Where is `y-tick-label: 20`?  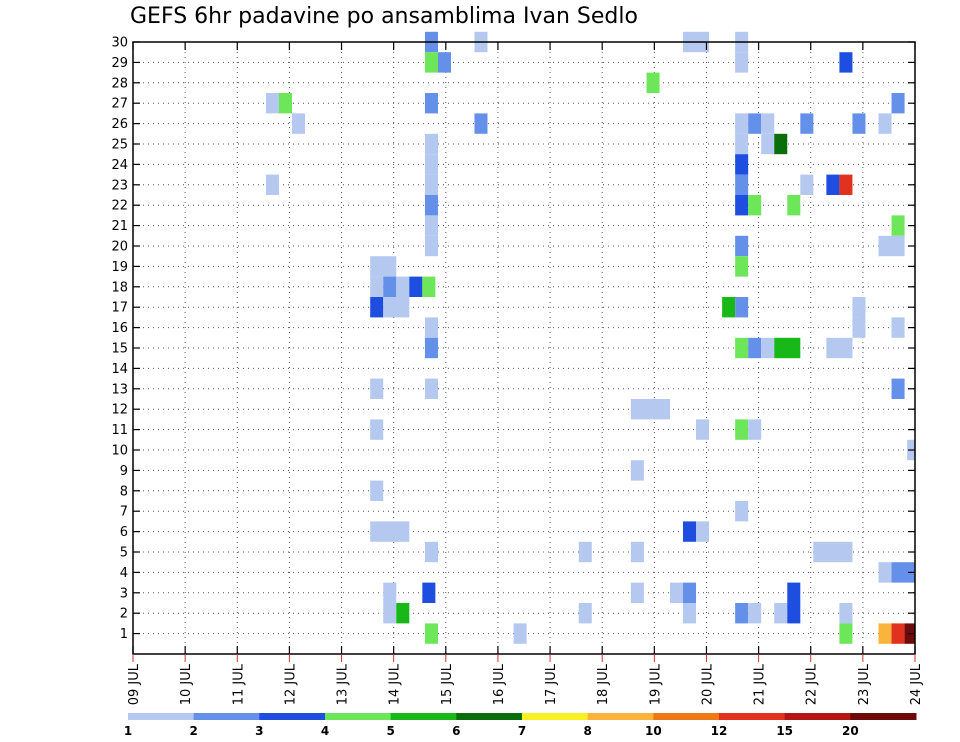 y-tick-label: 20 is located at coordinates (119, 247).